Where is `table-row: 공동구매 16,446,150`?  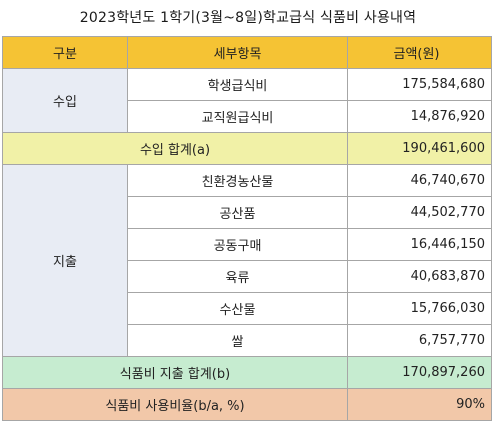
table-row: 공동구매 16,446,150 is located at coordinates (247, 244).